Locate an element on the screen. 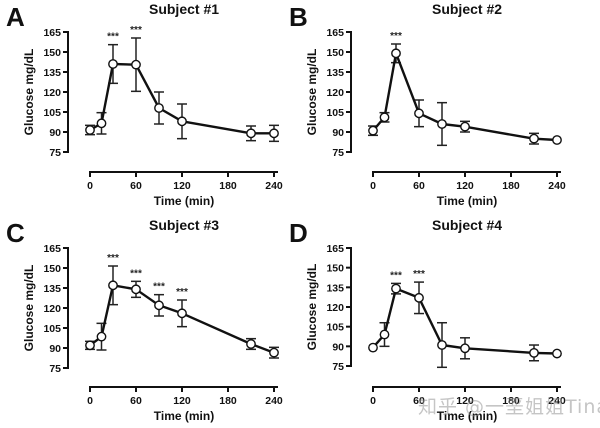 The image size is (600, 428). chart-title: Subject #3 is located at coordinates (184, 225).